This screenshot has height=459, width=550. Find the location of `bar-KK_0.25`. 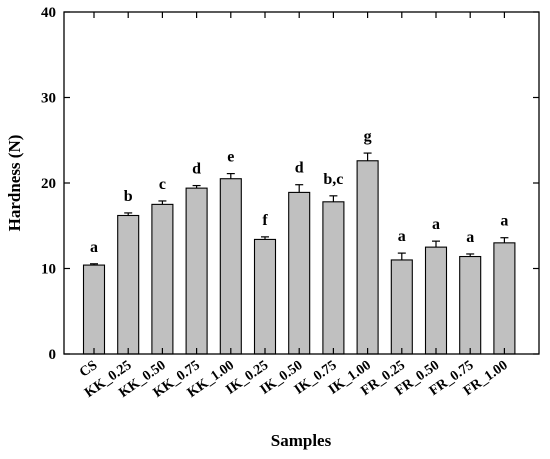

bar-KK_0.25 is located at coordinates (128, 284).